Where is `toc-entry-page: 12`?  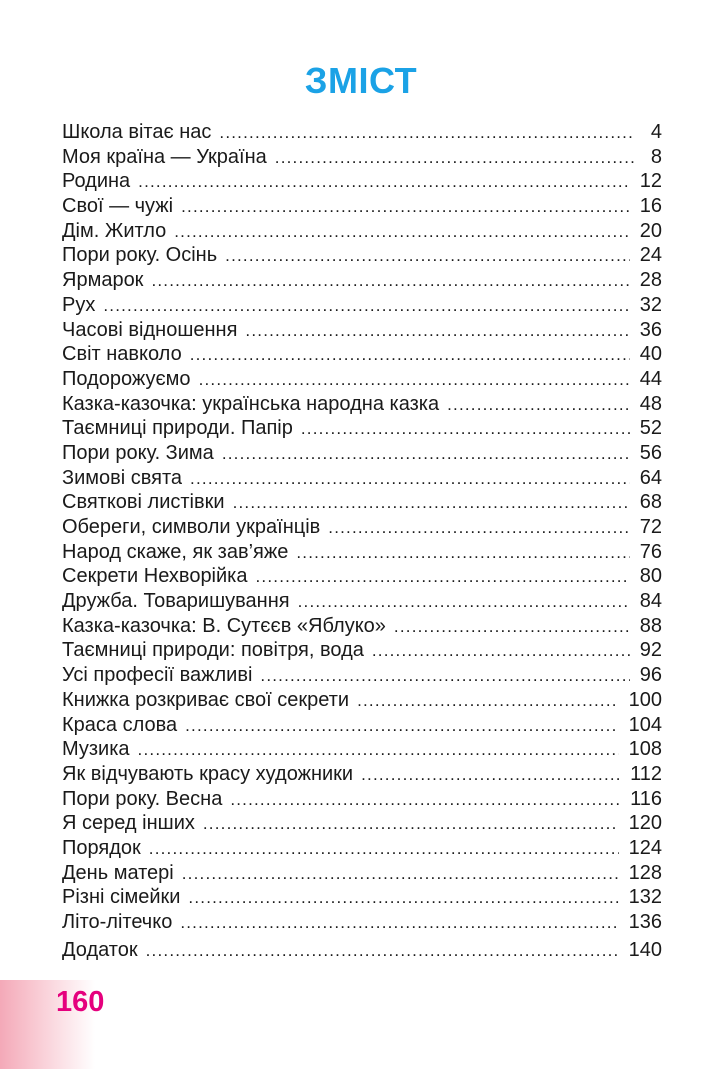
toc-entry-page: 12 is located at coordinates (650, 181).